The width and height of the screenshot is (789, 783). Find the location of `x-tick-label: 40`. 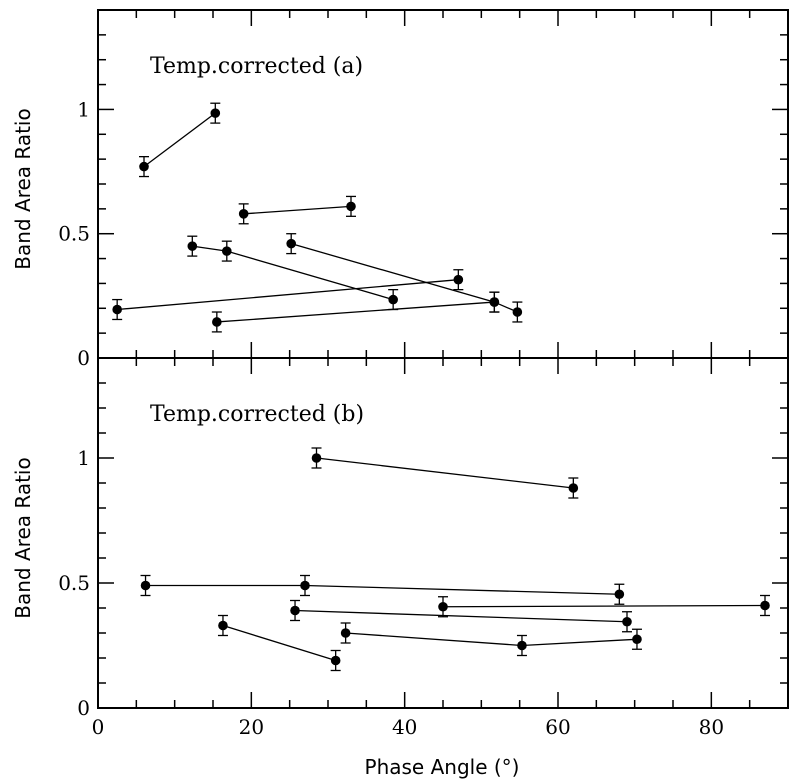

x-tick-label: 40 is located at coordinates (404, 727).